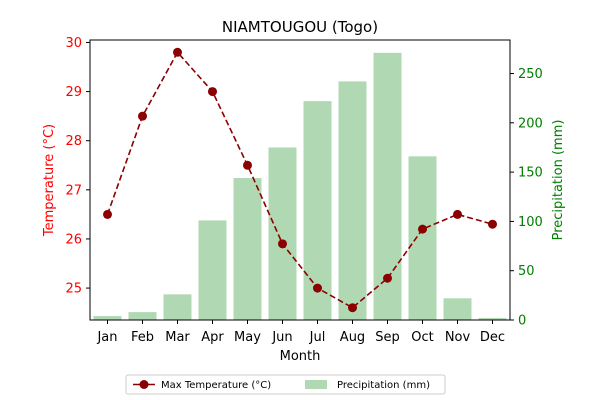 The height and width of the screenshot is (400, 600). What do you see at coordinates (526, 271) in the screenshot?
I see `y-right-tick-label: 50` at bounding box center [526, 271].